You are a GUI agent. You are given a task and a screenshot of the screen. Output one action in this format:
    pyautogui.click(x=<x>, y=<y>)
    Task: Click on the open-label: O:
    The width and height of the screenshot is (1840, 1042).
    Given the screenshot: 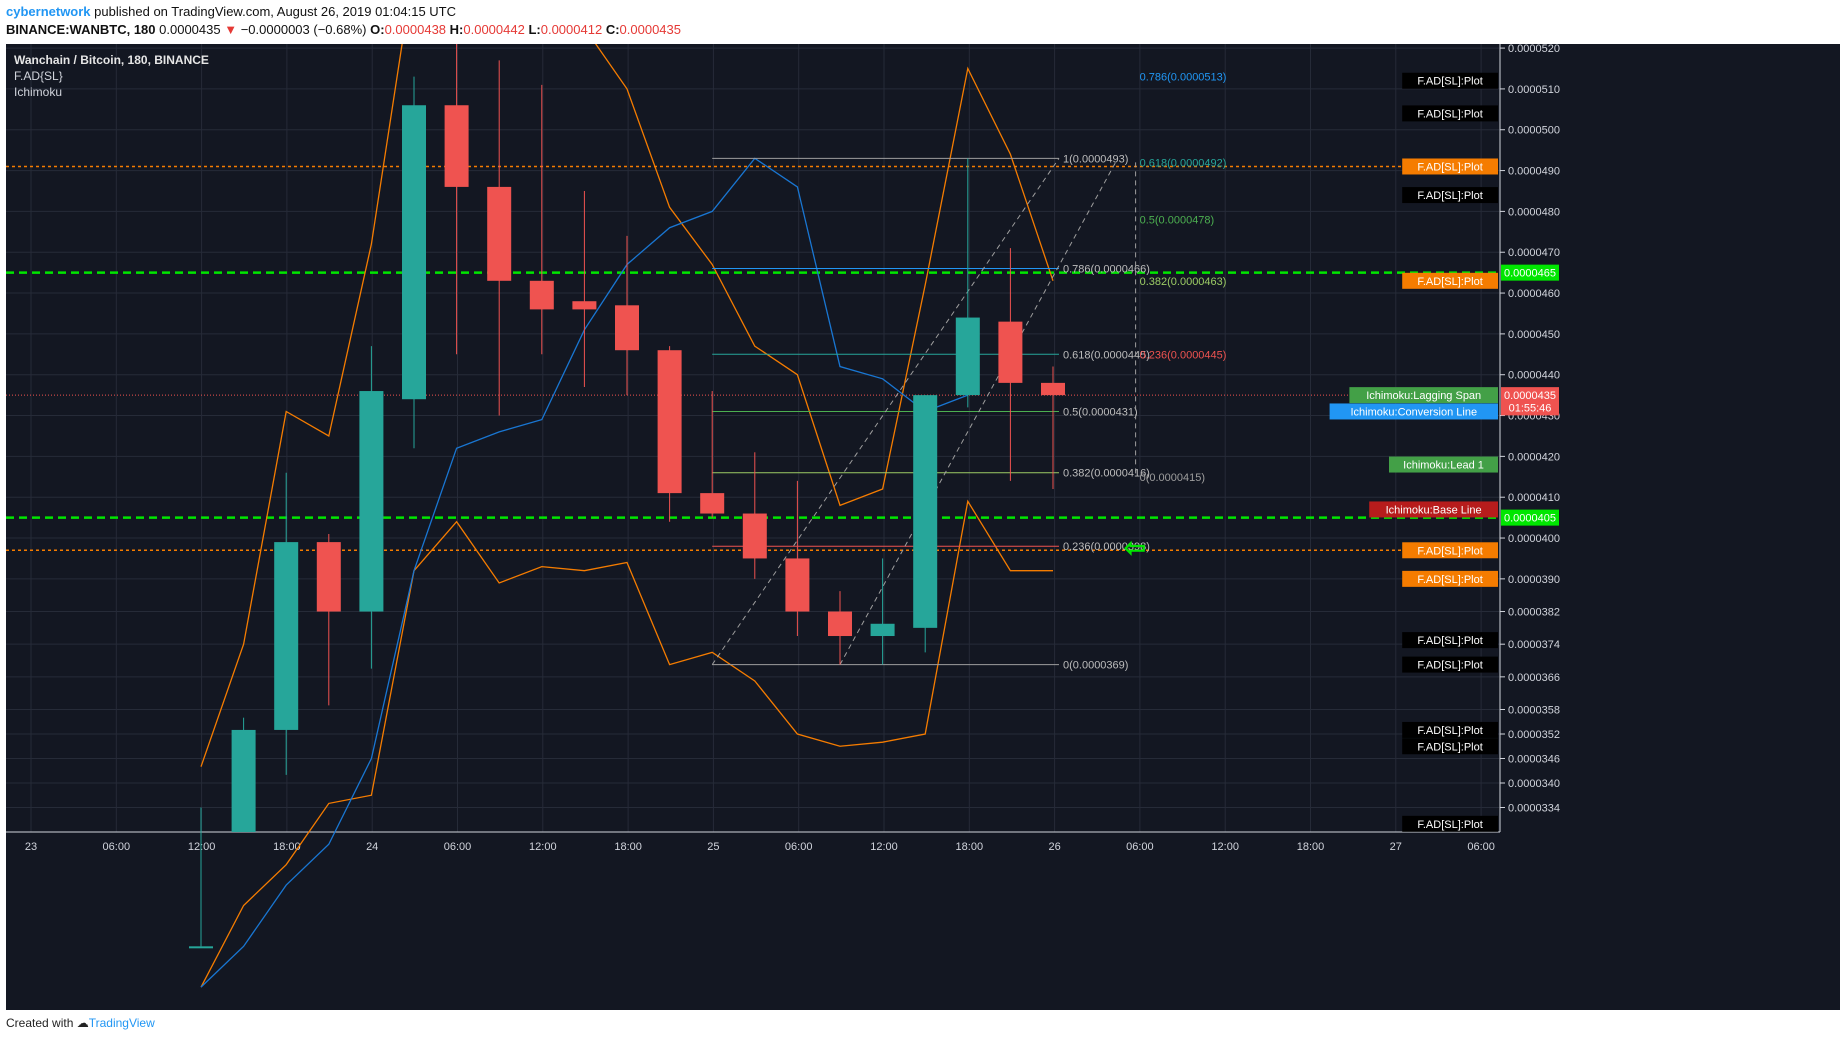 What is the action you would take?
    pyautogui.click(x=377, y=29)
    